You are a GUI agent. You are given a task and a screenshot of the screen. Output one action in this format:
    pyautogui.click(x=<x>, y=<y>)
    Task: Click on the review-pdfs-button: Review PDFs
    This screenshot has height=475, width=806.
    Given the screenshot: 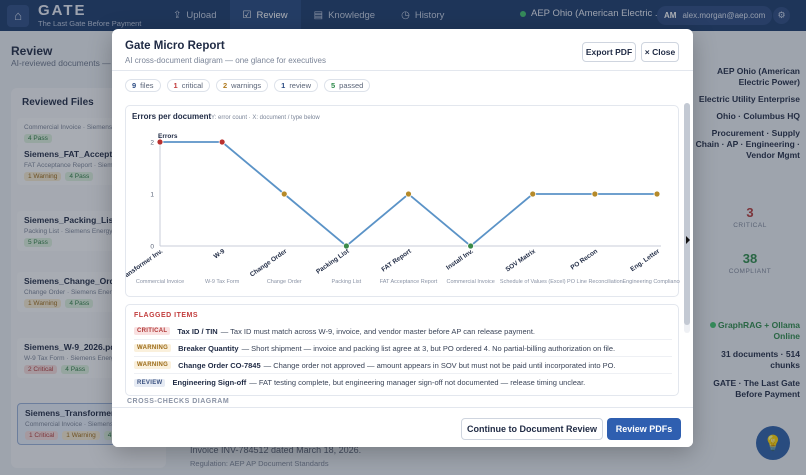 What is the action you would take?
    pyautogui.click(x=644, y=429)
    